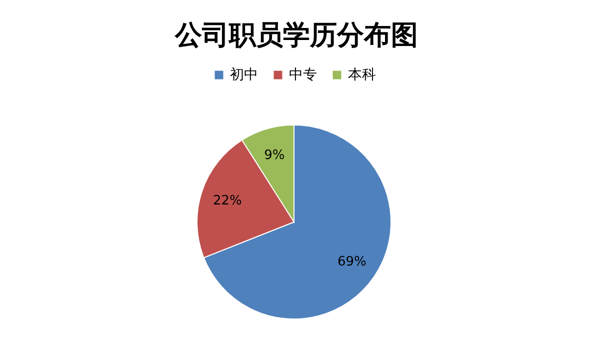  Describe the element at coordinates (303, 75) in the screenshot. I see `legend-label: 中专` at that location.